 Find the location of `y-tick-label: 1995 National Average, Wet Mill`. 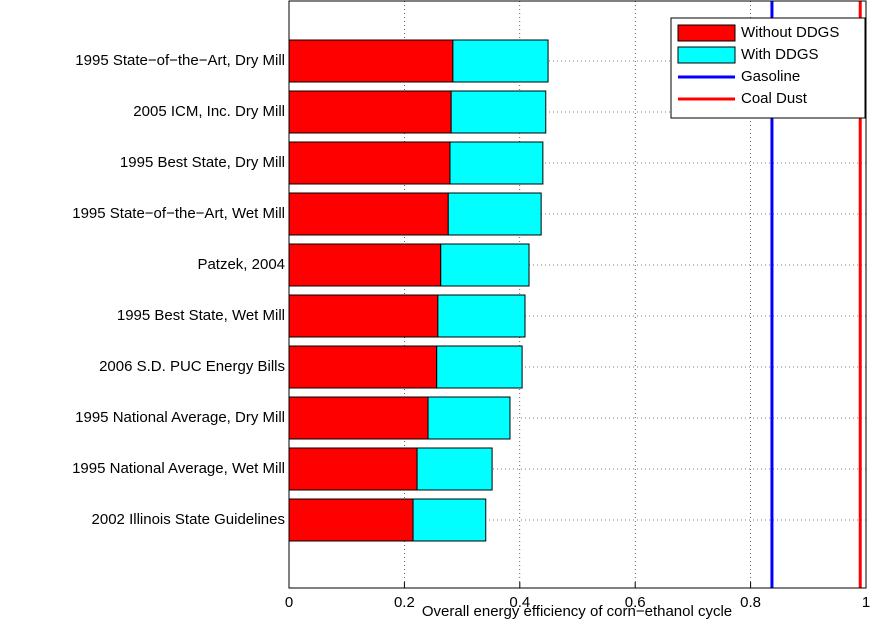

y-tick-label: 1995 National Average, Wet Mill is located at coordinates (178, 468).